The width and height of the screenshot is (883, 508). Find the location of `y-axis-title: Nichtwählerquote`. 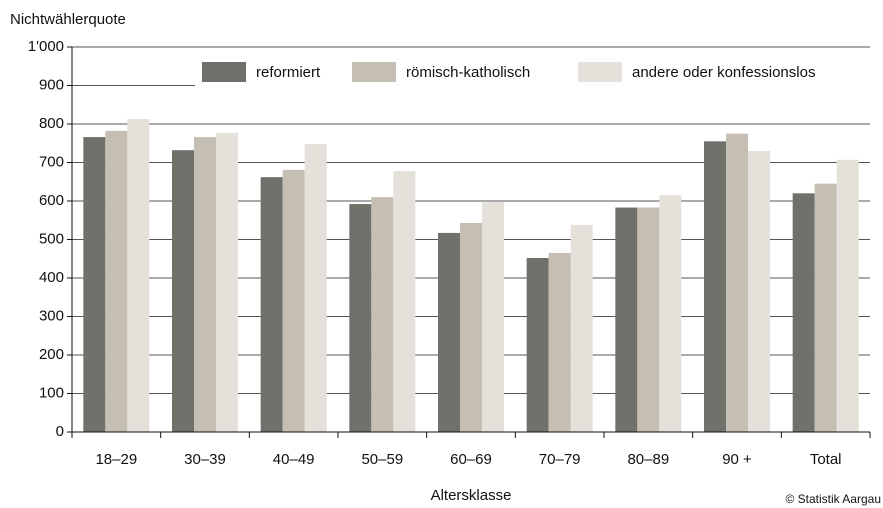

y-axis-title: Nichtwählerquote is located at coordinates (68, 19).